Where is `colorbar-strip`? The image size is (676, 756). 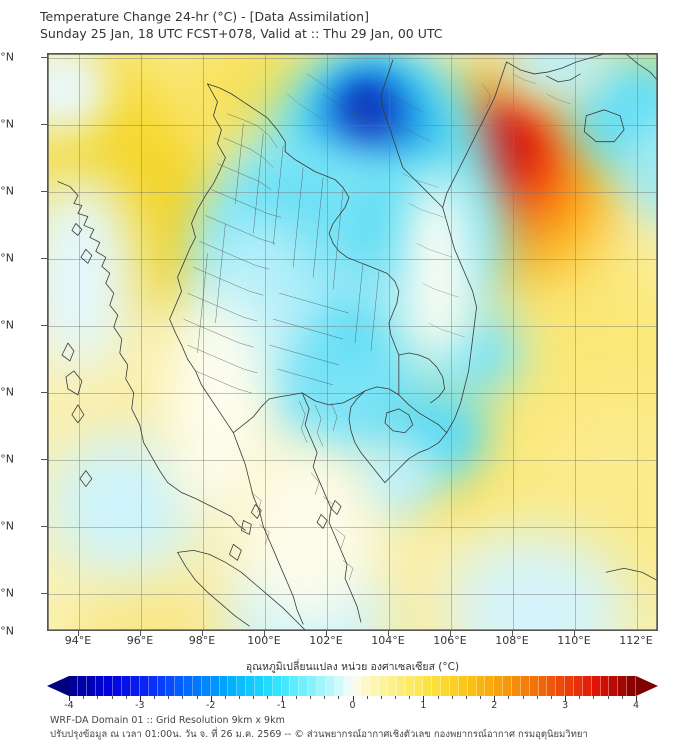 colorbar-strip is located at coordinates (352, 686).